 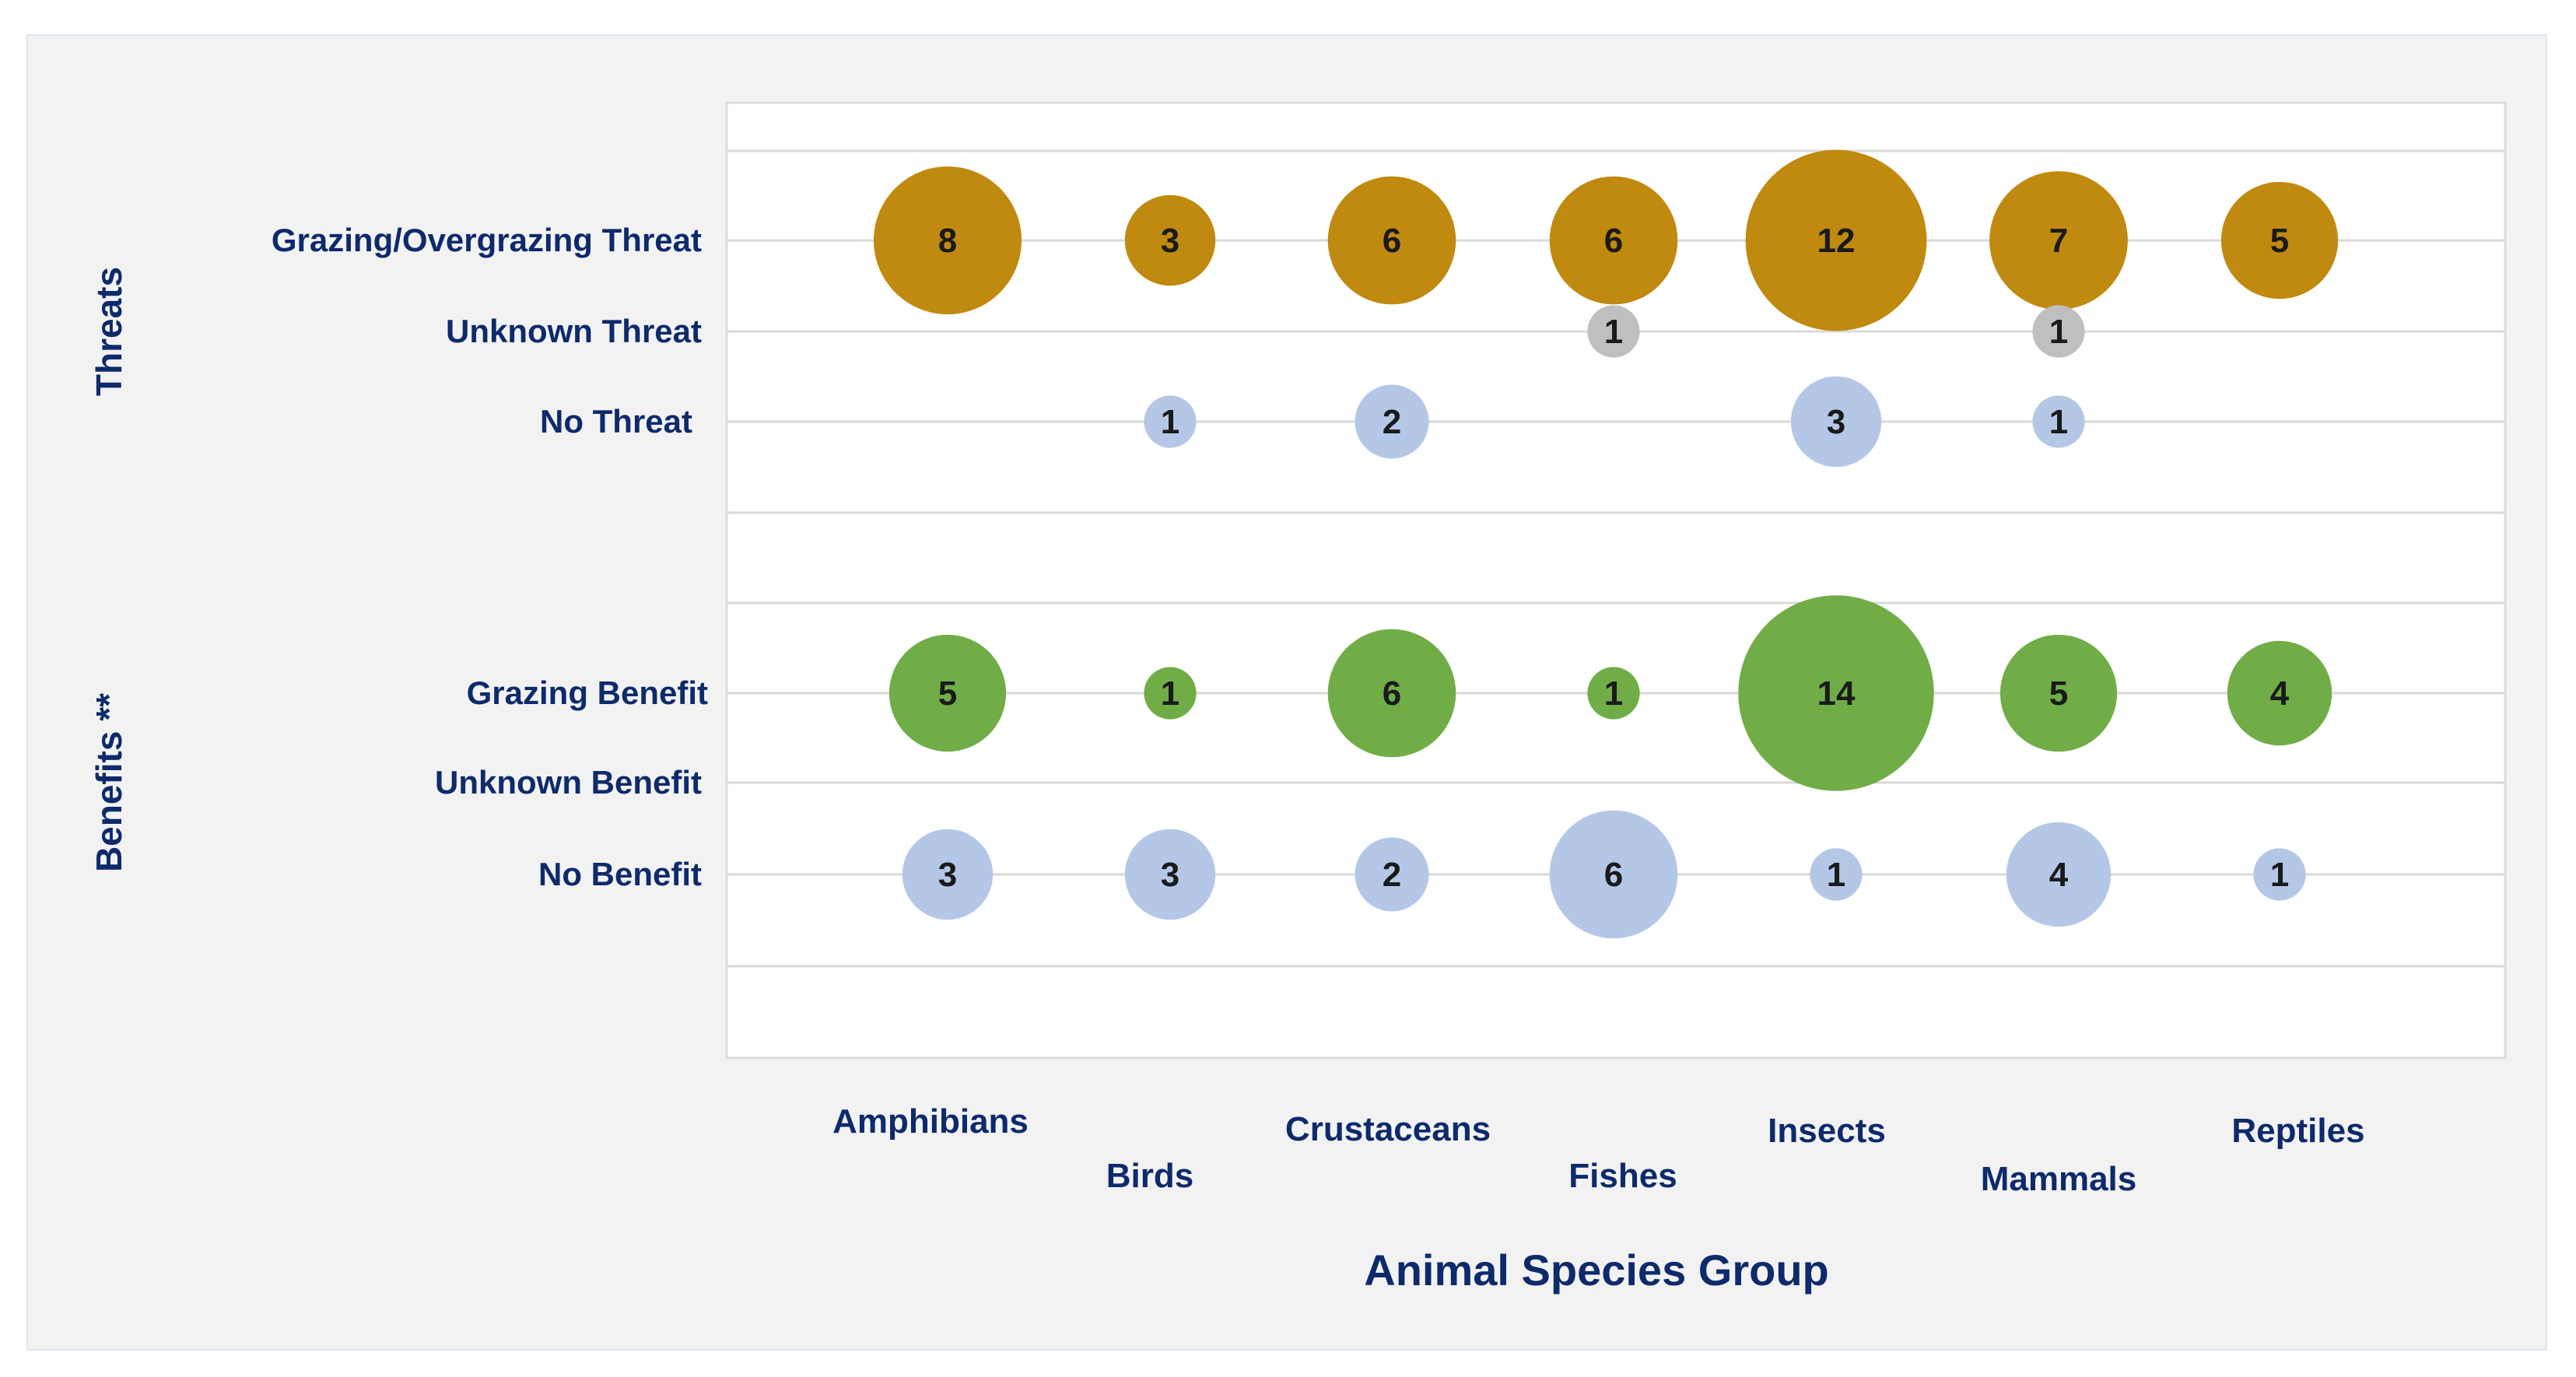 I want to click on bubble-value-grazing-benefit-insects: 14, so click(x=1836, y=693).